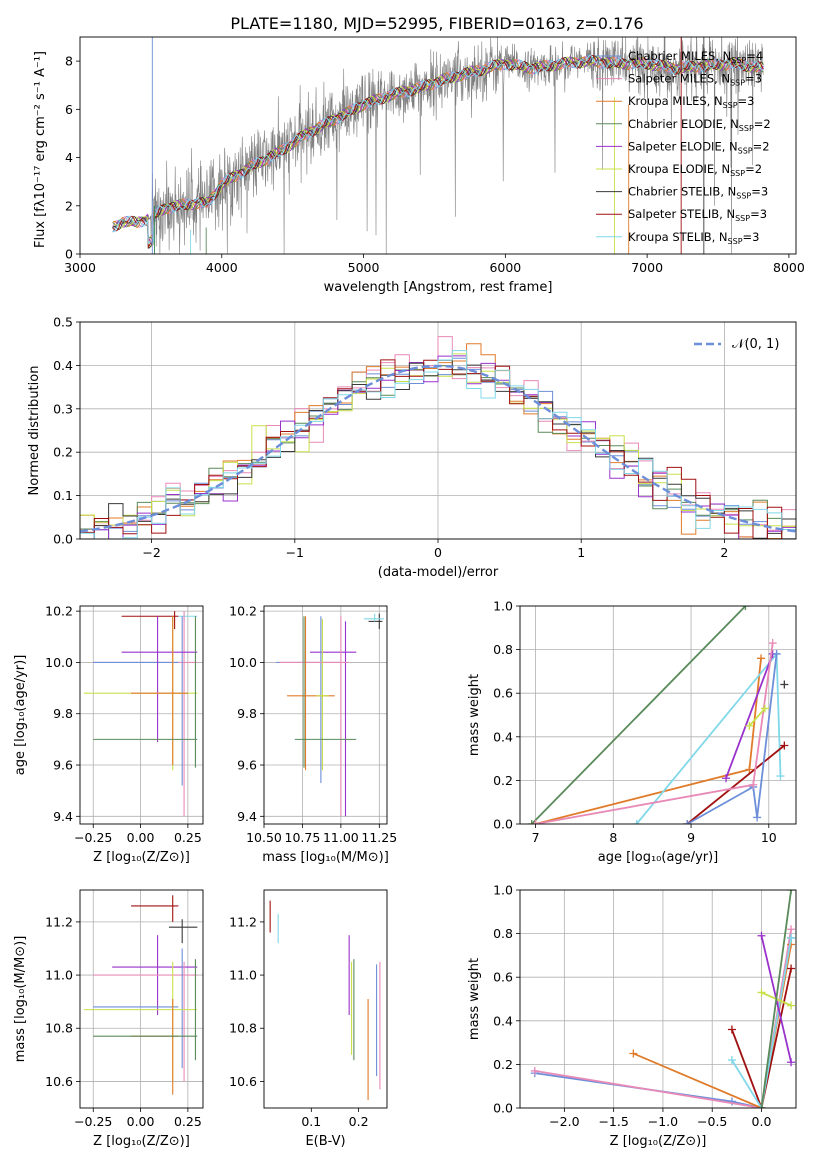 The height and width of the screenshot is (1170, 819). What do you see at coordinates (724, 552) in the screenshot?
I see `x-tick-label: 2` at bounding box center [724, 552].